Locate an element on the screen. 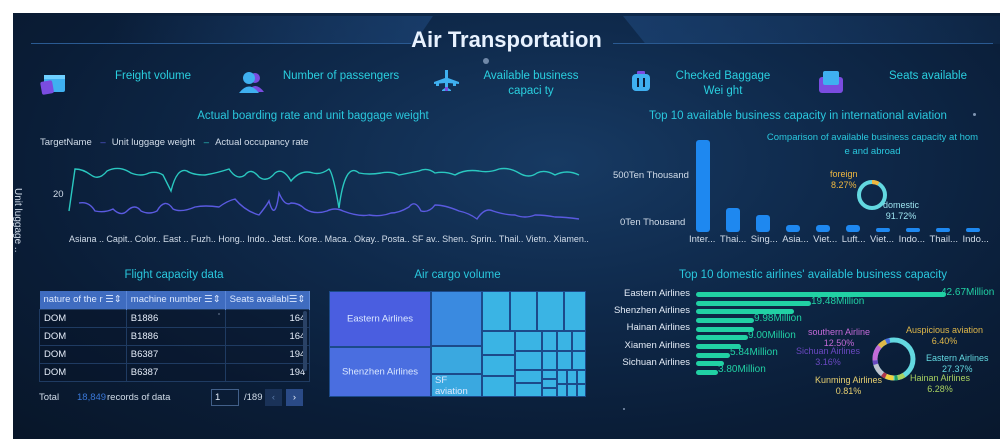 This screenshot has width=1000, height=439. donut-label-domestic: domestic 91.72% is located at coordinates (901, 210).